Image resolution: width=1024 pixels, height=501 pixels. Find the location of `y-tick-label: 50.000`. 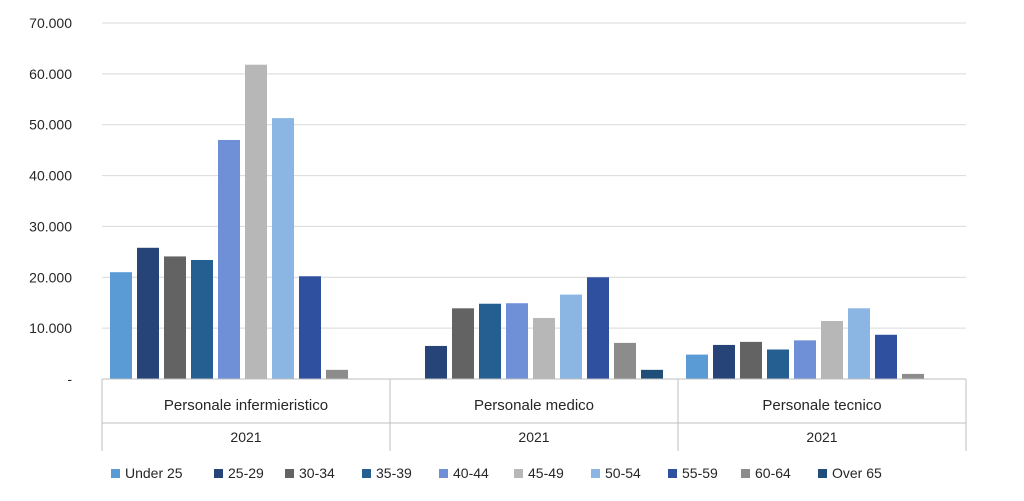

y-tick-label: 50.000 is located at coordinates (50, 125).